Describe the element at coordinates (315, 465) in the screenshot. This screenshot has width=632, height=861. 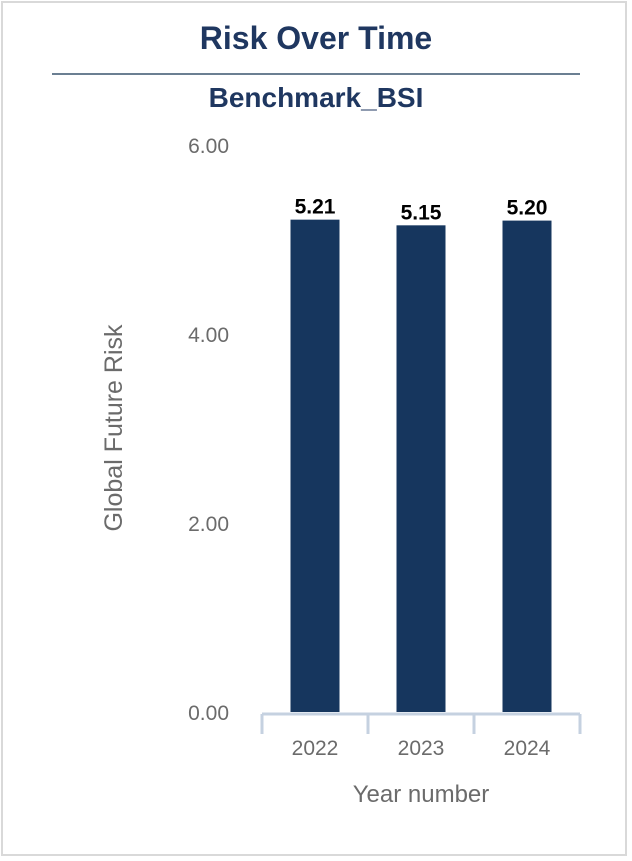
I see `bar-2022` at that location.